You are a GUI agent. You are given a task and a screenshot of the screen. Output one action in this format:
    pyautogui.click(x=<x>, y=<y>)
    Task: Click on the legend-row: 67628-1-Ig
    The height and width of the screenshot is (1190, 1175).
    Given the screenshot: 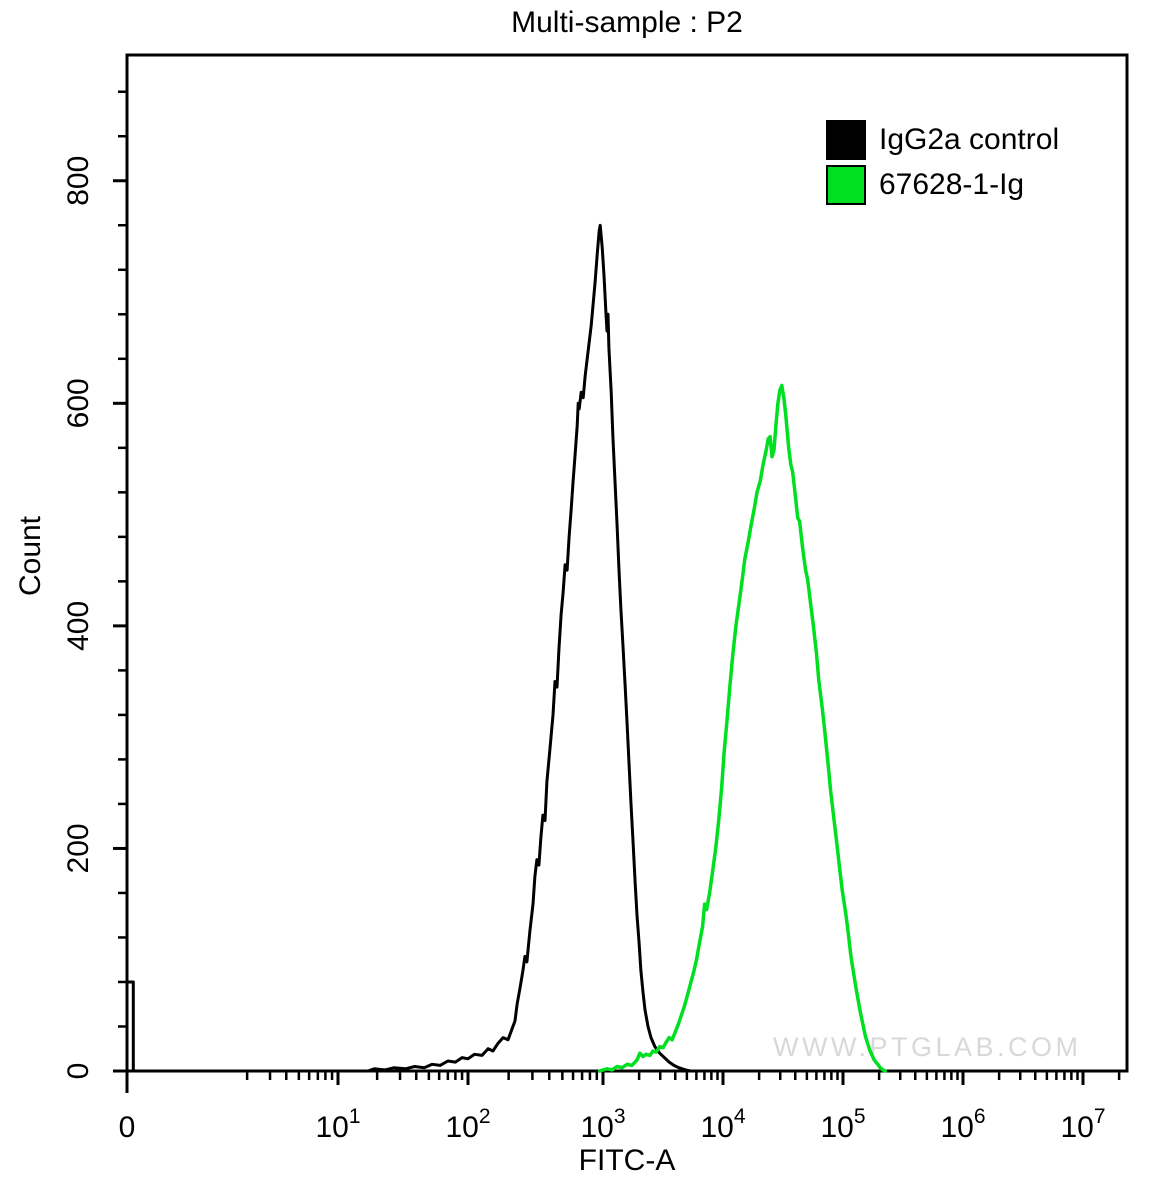 What is the action you would take?
    pyautogui.click(x=942, y=184)
    